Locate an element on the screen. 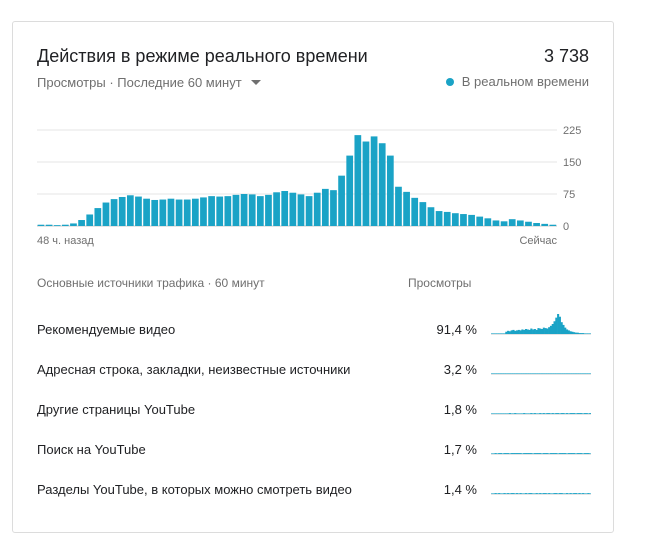  y-tick-label: 0 is located at coordinates (566, 227).